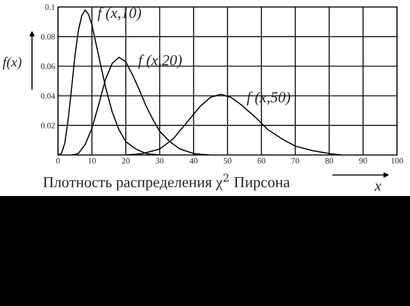 The width and height of the screenshot is (410, 306). What do you see at coordinates (363, 161) in the screenshot?
I see `x-tick-label: 90` at bounding box center [363, 161].